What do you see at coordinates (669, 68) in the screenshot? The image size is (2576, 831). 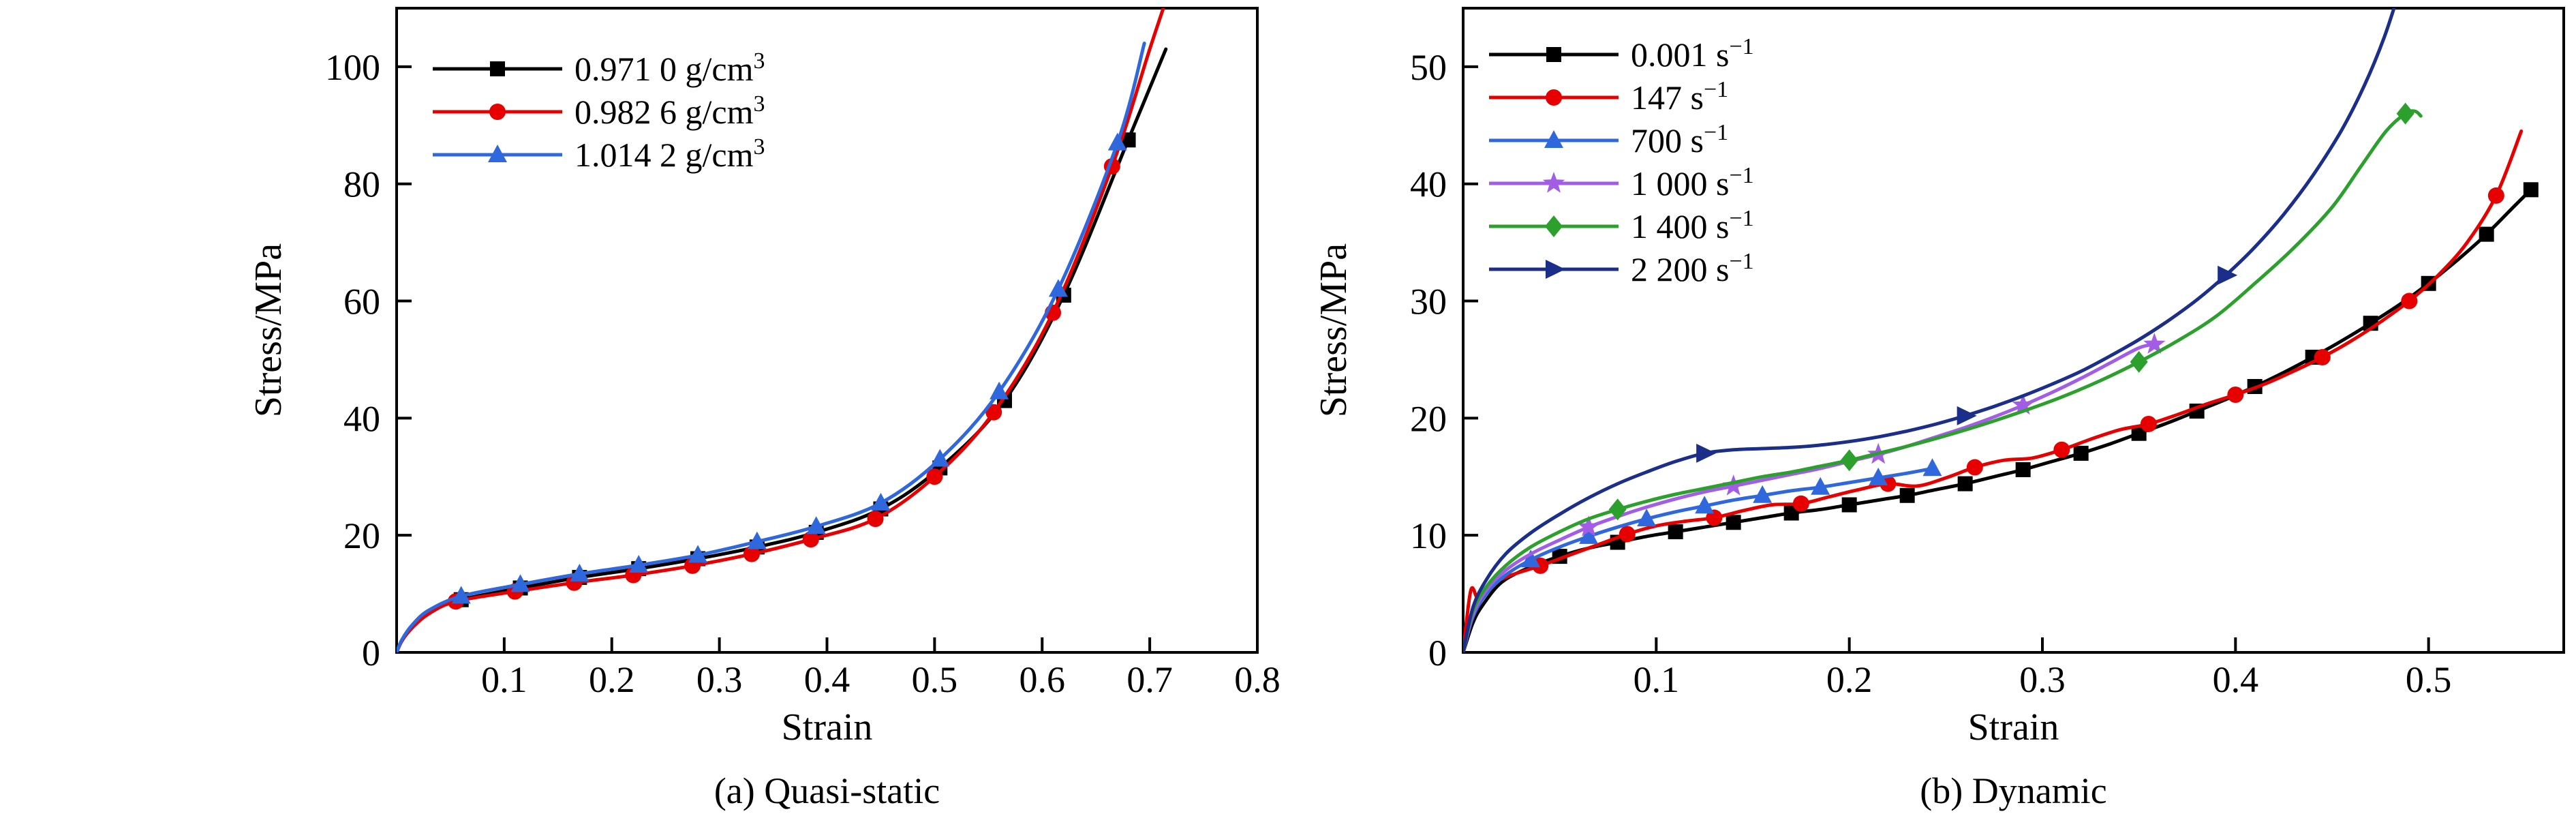 I see `legend-label: 0.971 0 g/cm3` at bounding box center [669, 68].